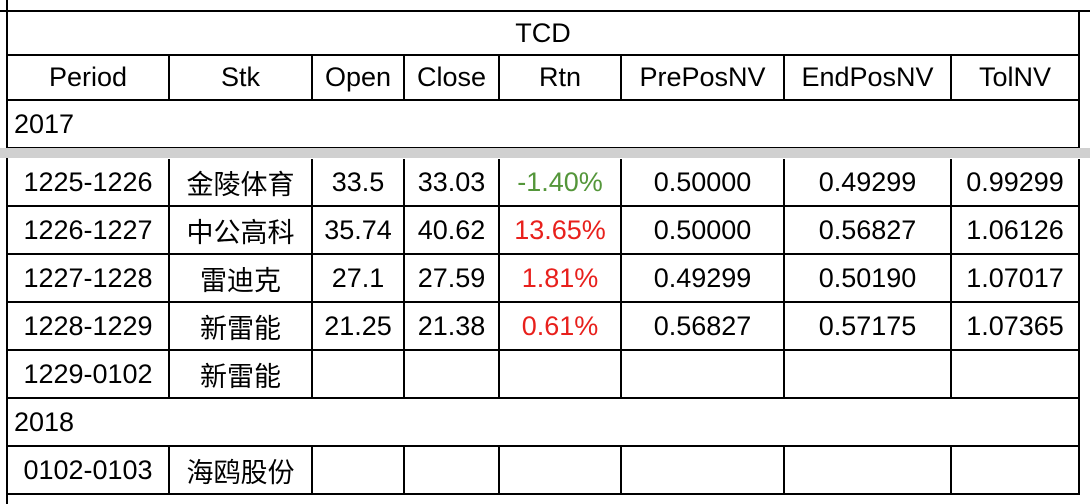 The width and height of the screenshot is (1090, 504). Describe the element at coordinates (1016, 78) in the screenshot. I see `column-header: TolNV` at that location.